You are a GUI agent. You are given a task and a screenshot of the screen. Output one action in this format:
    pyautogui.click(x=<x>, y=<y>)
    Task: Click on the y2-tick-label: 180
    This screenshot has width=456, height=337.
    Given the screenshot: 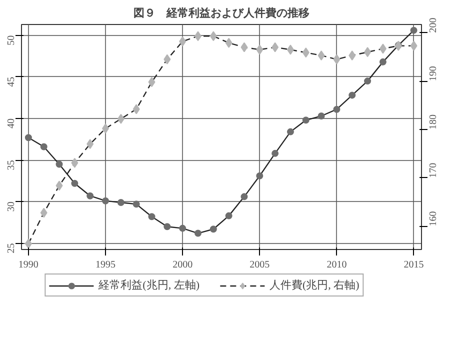 What is the action you would take?
    pyautogui.click(x=433, y=122)
    